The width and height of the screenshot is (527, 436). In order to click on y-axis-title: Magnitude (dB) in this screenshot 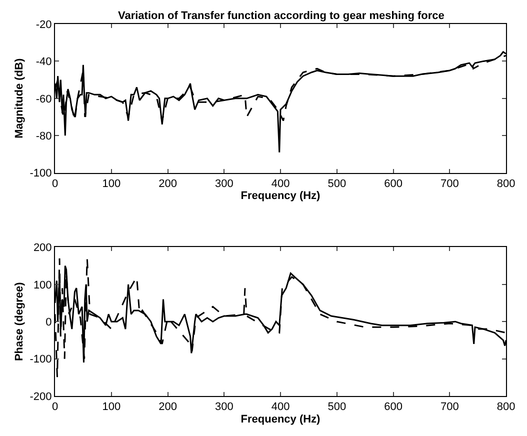, I will do `click(19, 98)`.